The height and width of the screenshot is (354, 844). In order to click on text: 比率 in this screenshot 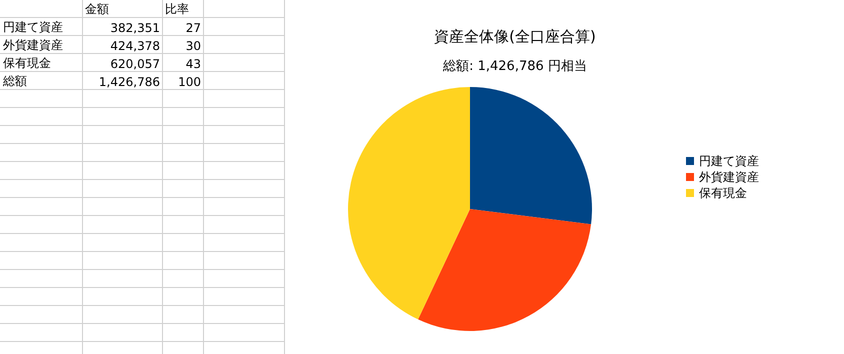, I will do `click(177, 9)`.